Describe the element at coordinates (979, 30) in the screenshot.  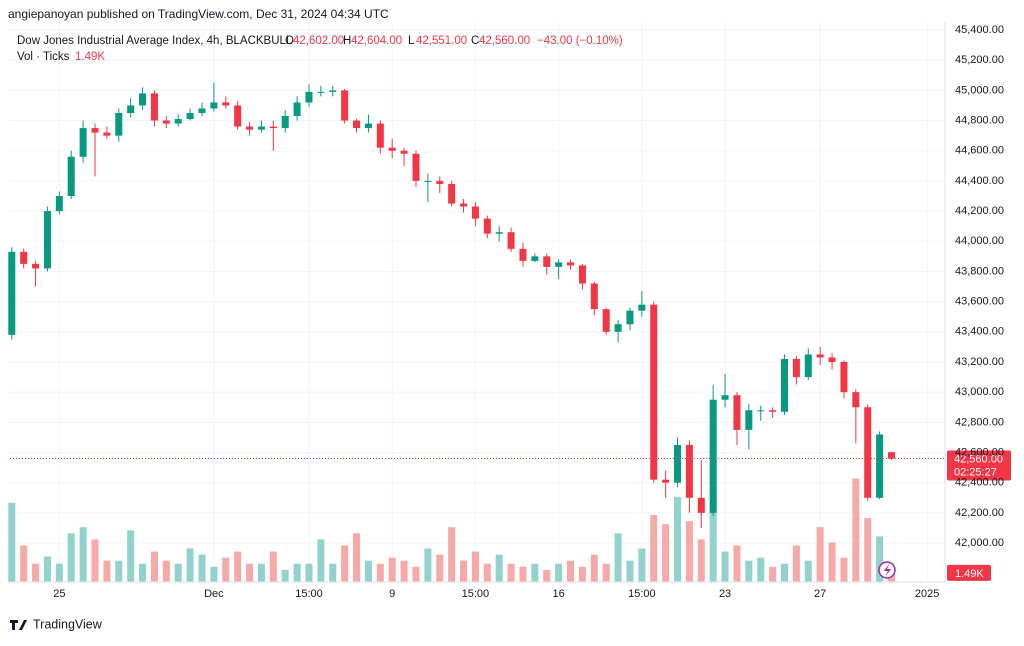
I see `y-tick-label: 45,400.00` at that location.